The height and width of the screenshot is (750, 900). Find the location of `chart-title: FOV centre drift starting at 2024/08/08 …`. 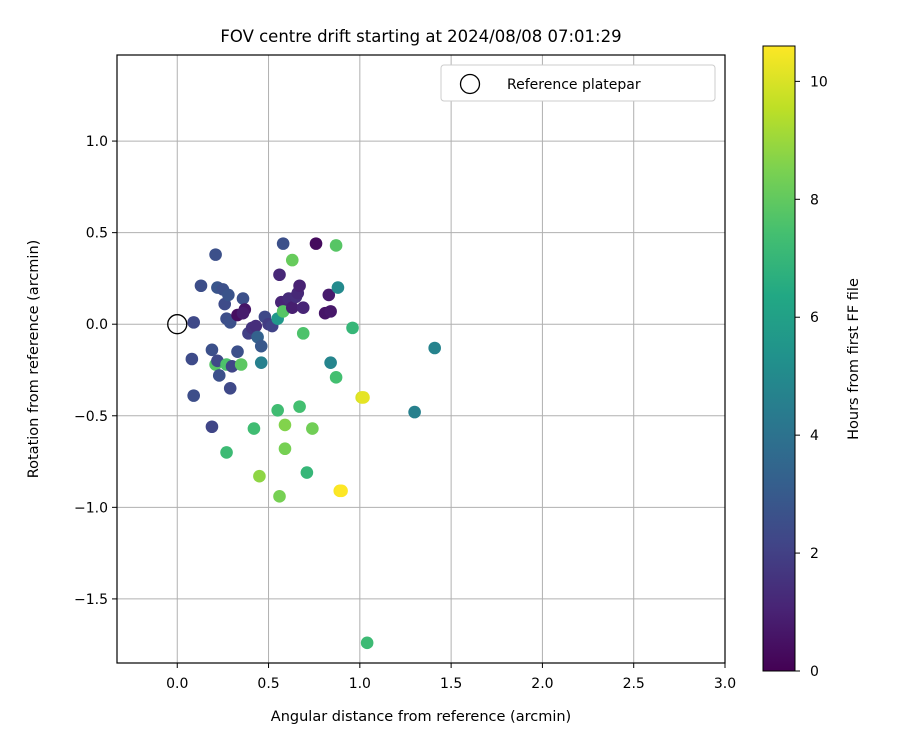

chart-title: FOV centre drift starting at 2024/08/08 … is located at coordinates (420, 36).